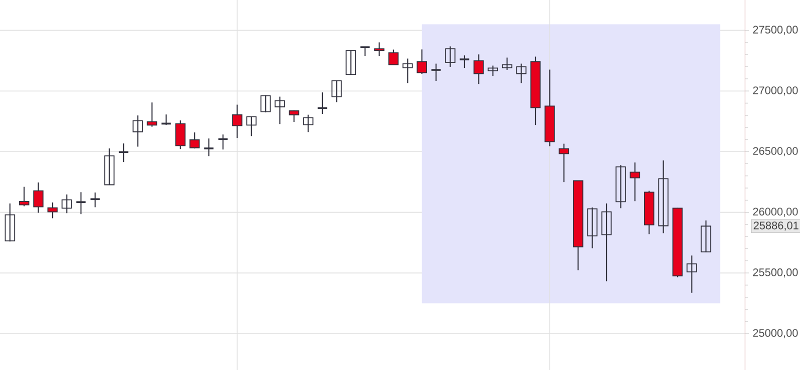 The image size is (800, 370). What do you see at coordinates (776, 226) in the screenshot?
I see `text: 25886,01` at bounding box center [776, 226].